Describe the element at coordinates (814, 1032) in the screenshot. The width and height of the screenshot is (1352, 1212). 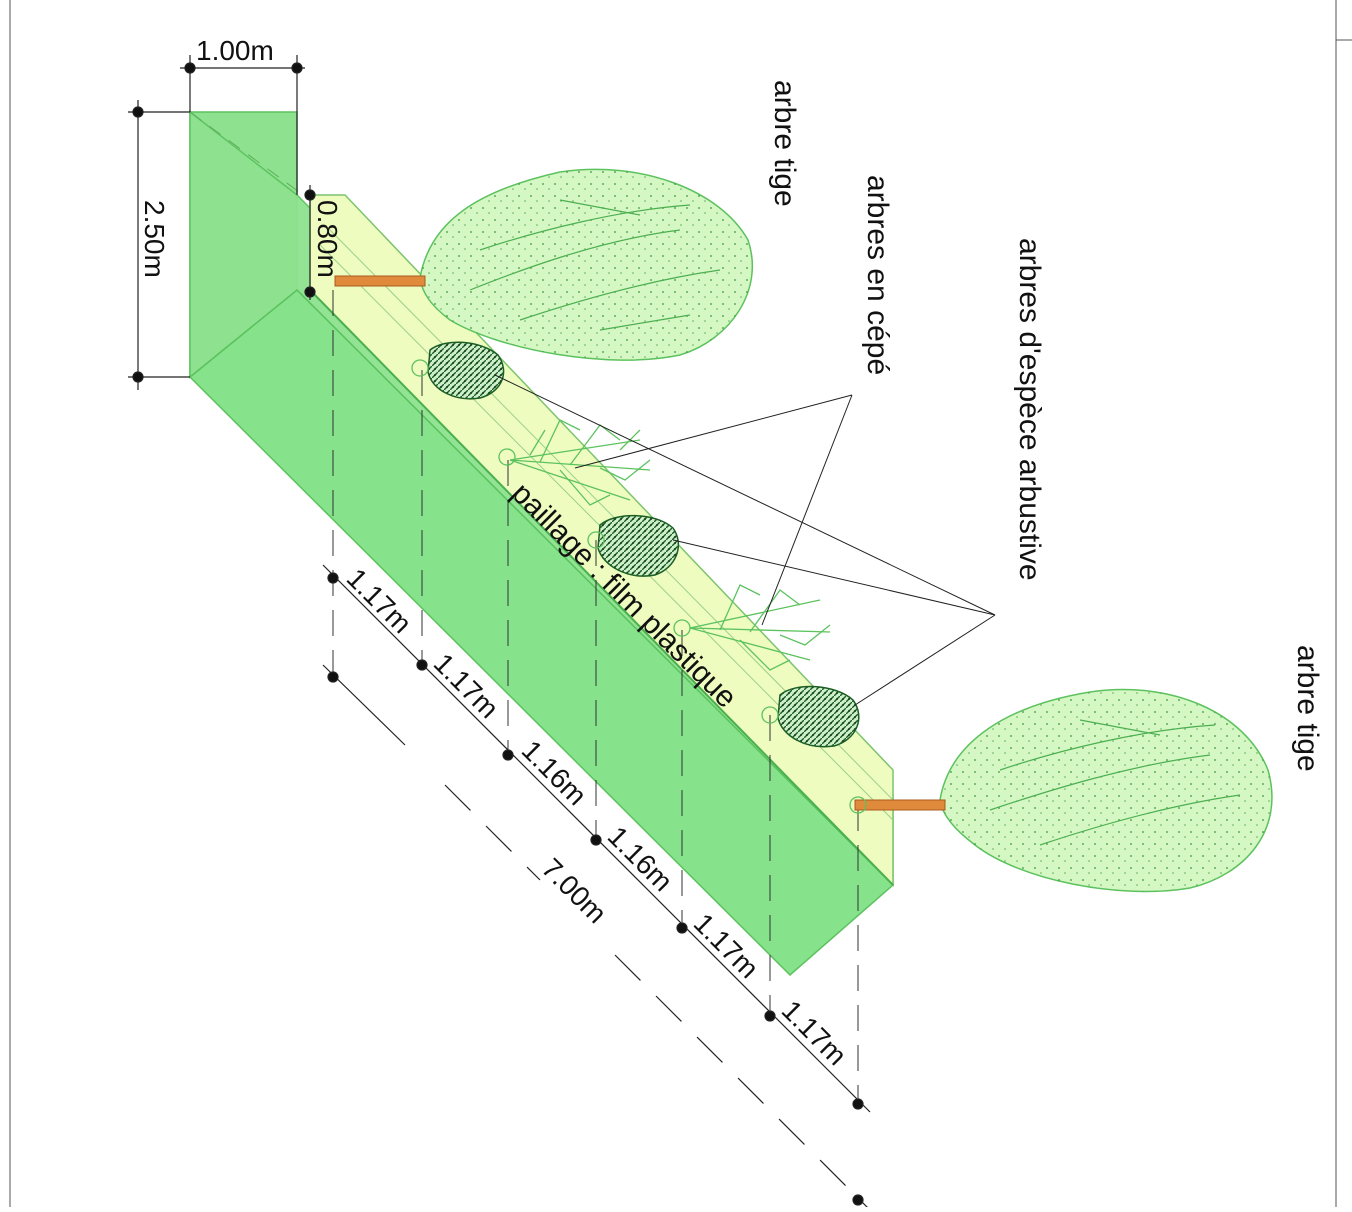
I see `dim-spacing-6: 1.17m` at that location.